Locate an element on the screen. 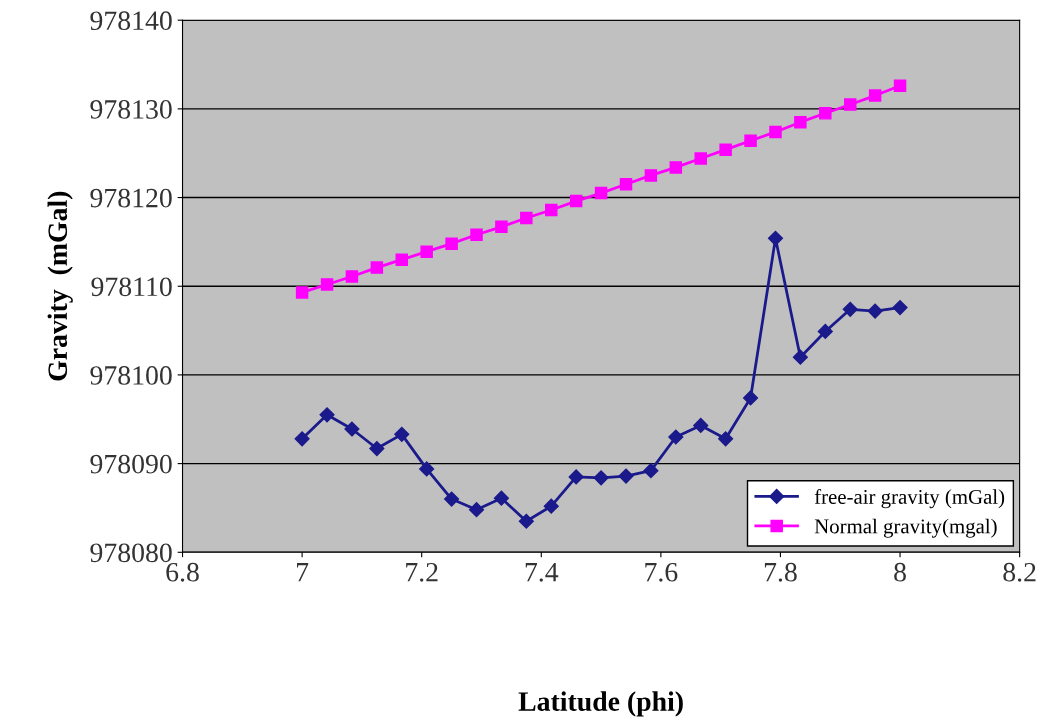 Image resolution: width=1049 pixels, height=721 pixels. y-tick-label: 978090 is located at coordinates (131, 464).